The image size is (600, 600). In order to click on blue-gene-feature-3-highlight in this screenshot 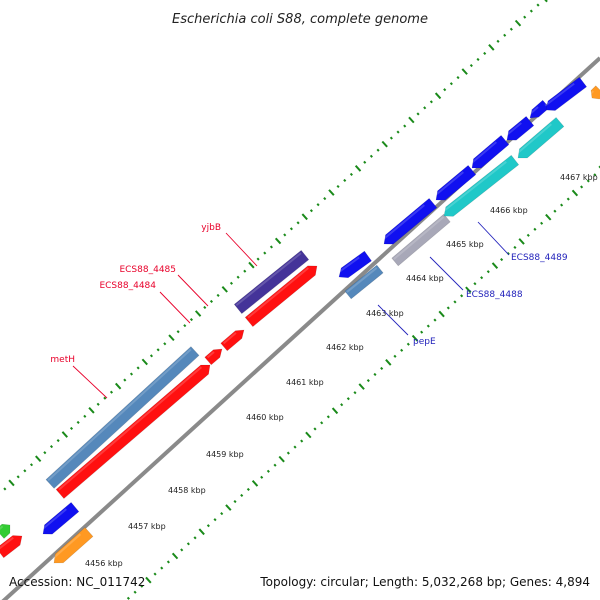, I will do `click(483, 153)`.